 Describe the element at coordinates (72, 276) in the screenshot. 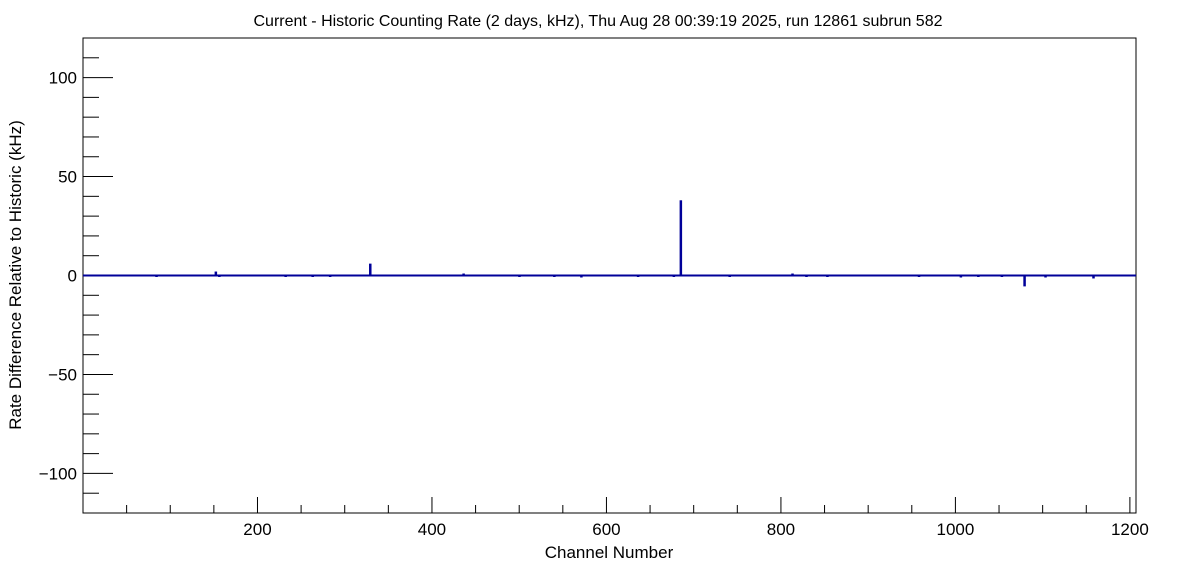

I see `y-tick-label: 0` at that location.